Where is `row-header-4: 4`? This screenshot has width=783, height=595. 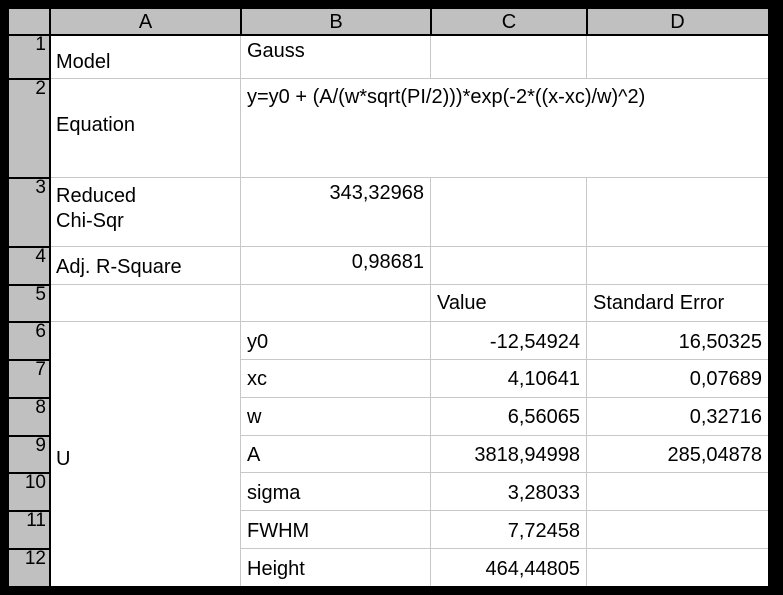
row-header-4: 4 is located at coordinates (29, 266).